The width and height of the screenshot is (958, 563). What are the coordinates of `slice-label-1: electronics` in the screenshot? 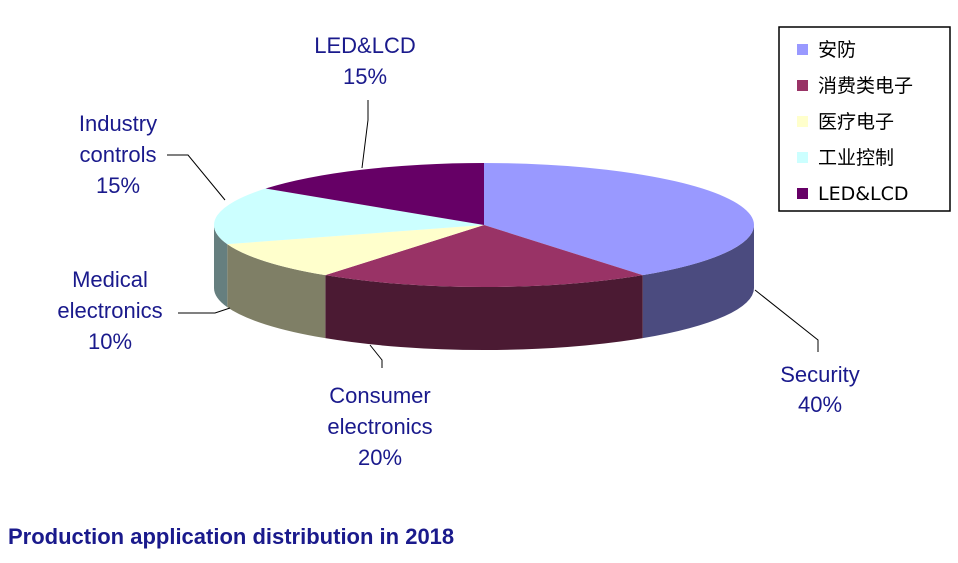 It's located at (379, 426).